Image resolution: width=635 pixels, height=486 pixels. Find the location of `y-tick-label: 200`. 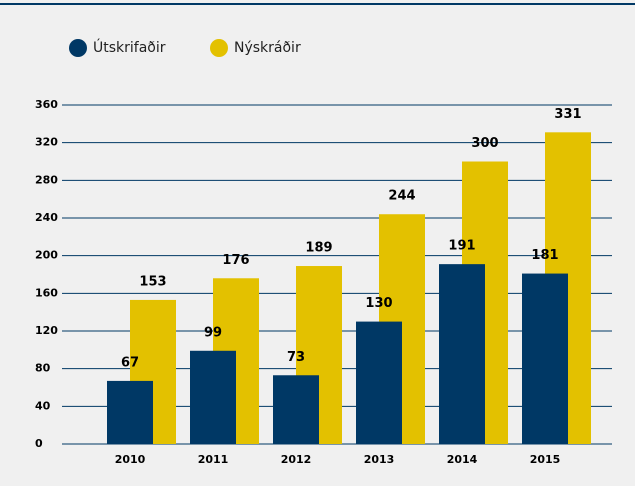

y-tick-label: 200 is located at coordinates (46, 255).